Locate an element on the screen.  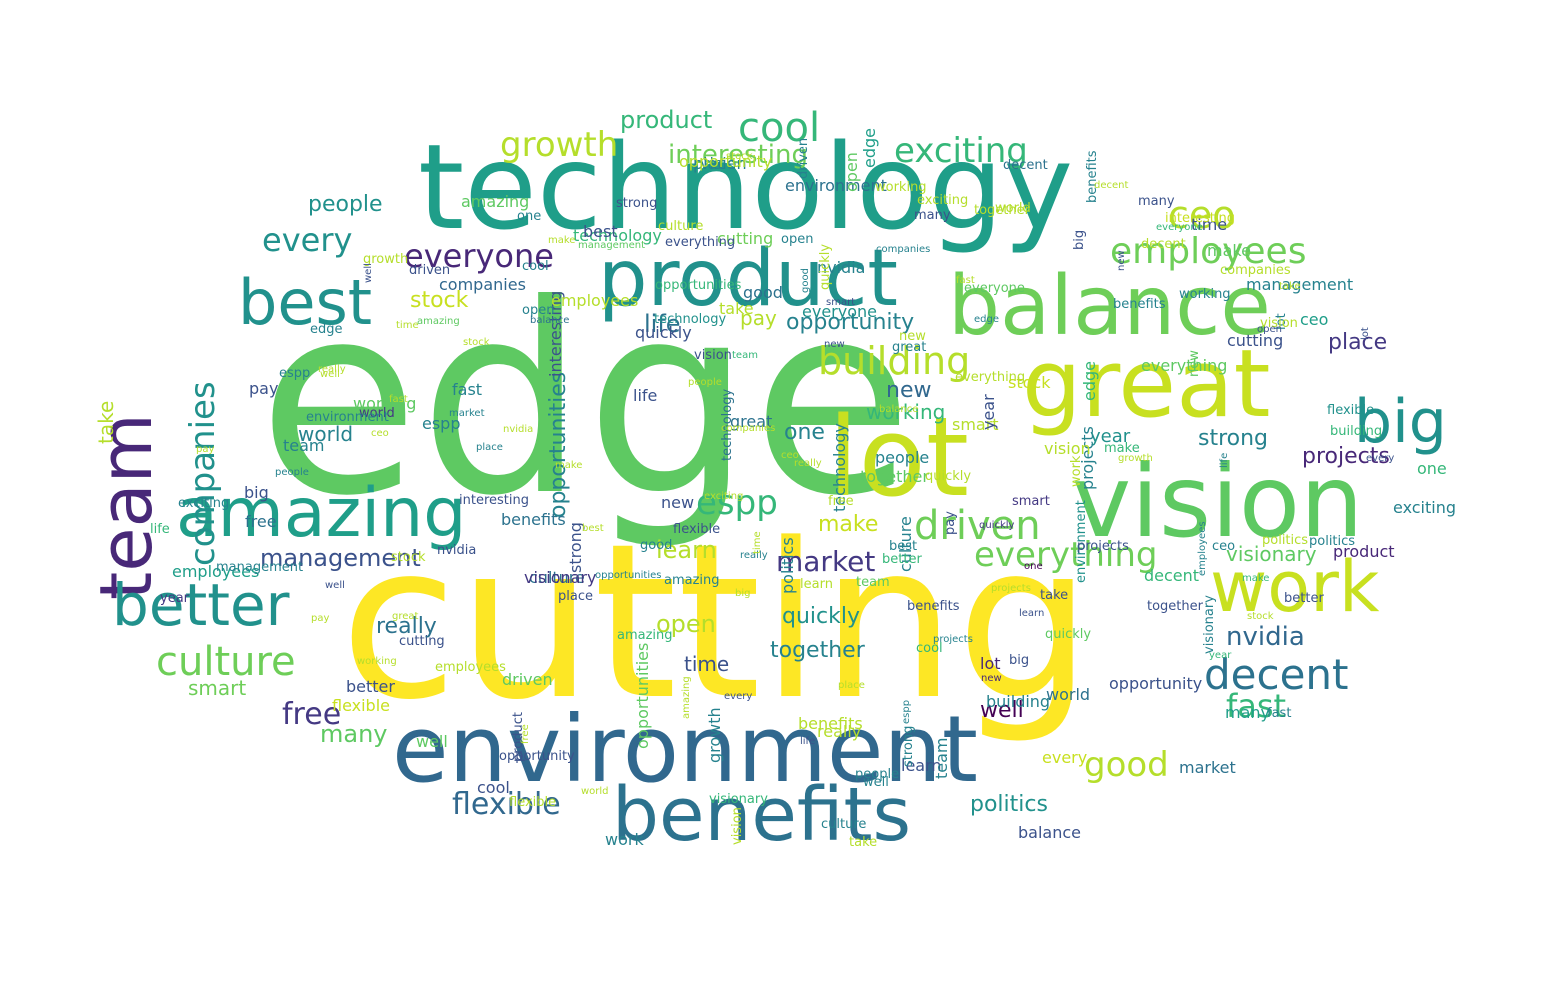
cloud-word: market is located at coordinates (826, 561).